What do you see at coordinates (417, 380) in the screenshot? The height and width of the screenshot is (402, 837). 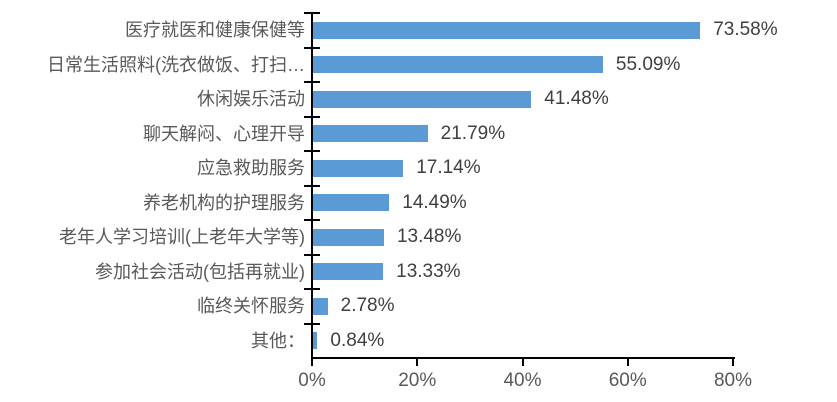 I see `x-tick-label: 20%` at bounding box center [417, 380].